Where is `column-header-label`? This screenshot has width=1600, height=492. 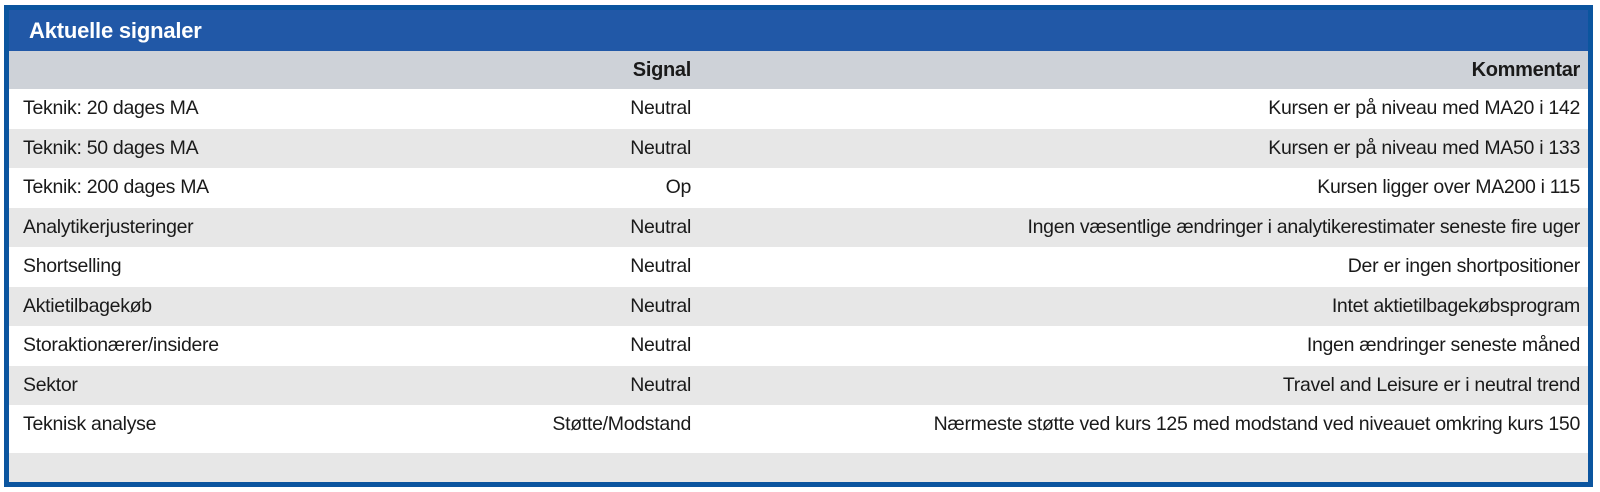
column-header-label is located at coordinates (226, 70).